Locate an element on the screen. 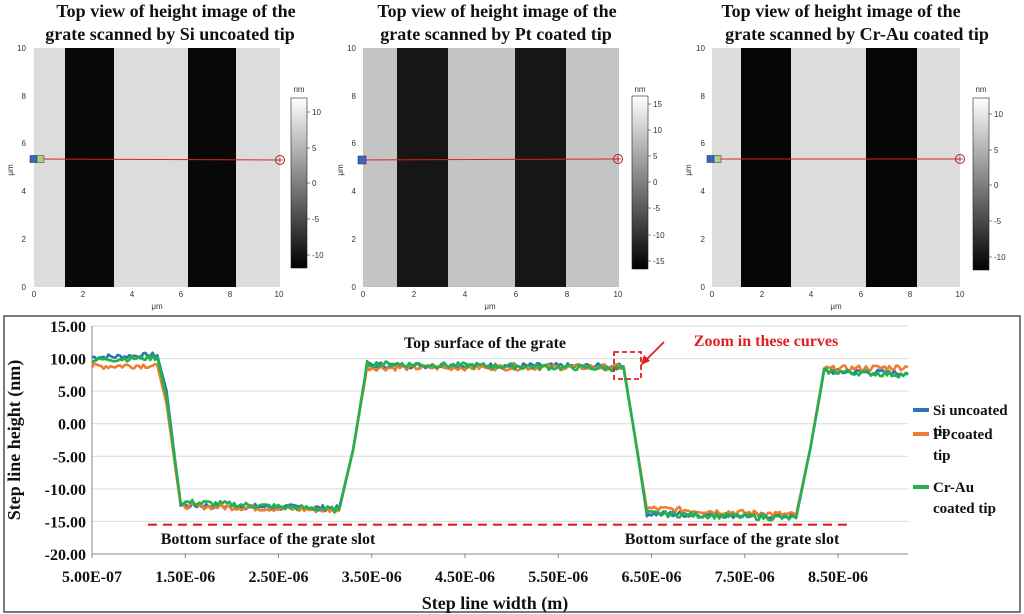 The height and width of the screenshot is (614, 1024). x-tick-label: 4.50E-06 is located at coordinates (465, 577).